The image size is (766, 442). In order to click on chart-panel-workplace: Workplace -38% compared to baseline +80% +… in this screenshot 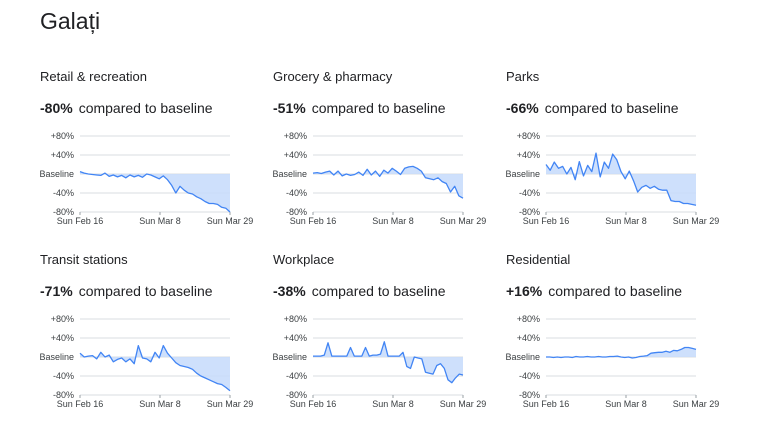, I will do `click(388, 347)`.